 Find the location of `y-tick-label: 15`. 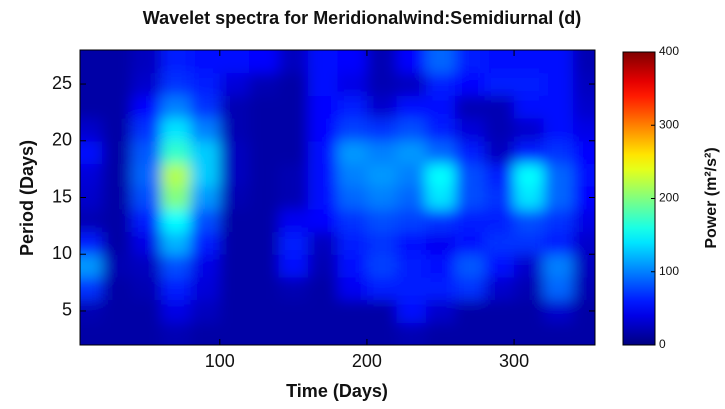

y-tick-label: 15 is located at coordinates (62, 196).